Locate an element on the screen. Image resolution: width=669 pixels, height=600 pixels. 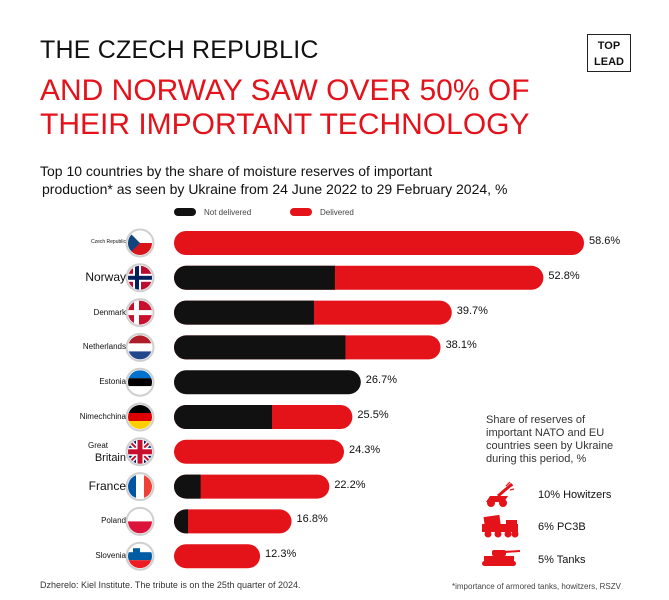
value-label-poland: 16.8% is located at coordinates (312, 519).